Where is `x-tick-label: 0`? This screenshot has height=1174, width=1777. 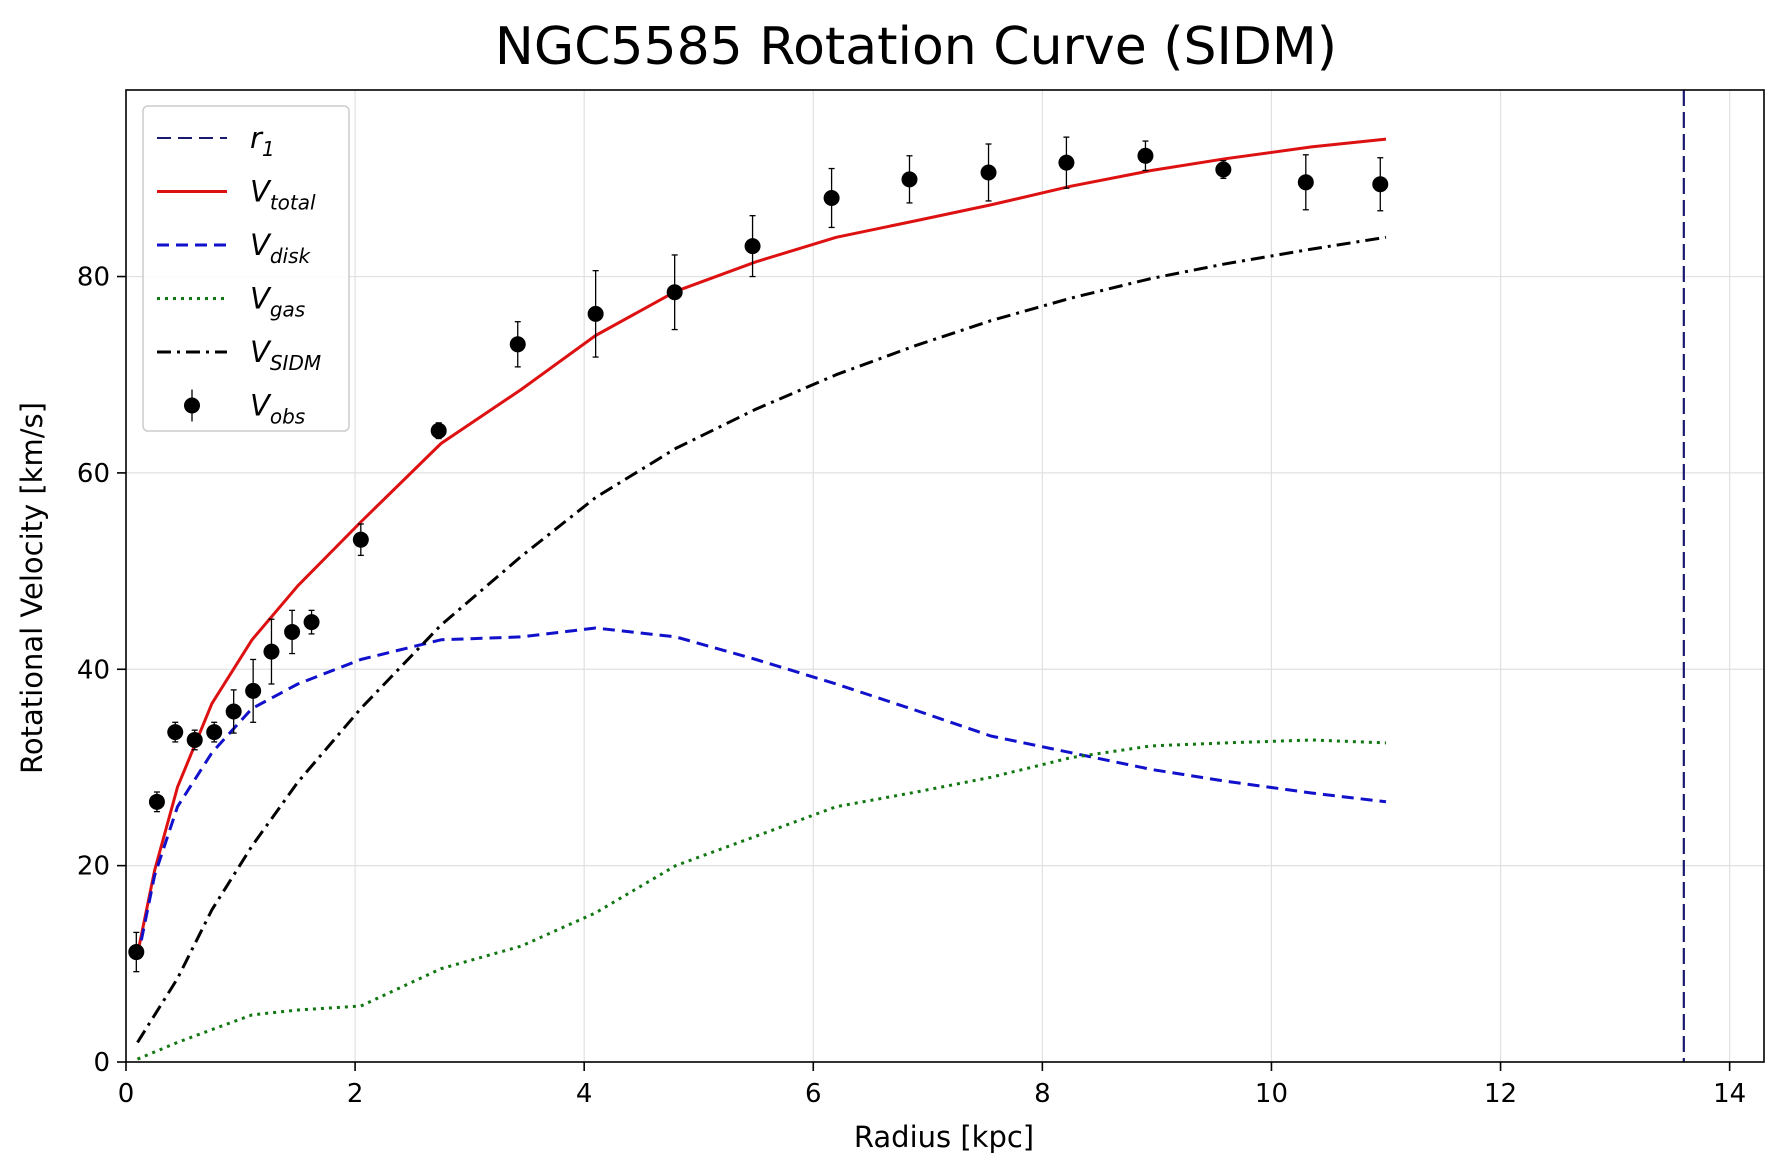 x-tick-label: 0 is located at coordinates (126, 1094).